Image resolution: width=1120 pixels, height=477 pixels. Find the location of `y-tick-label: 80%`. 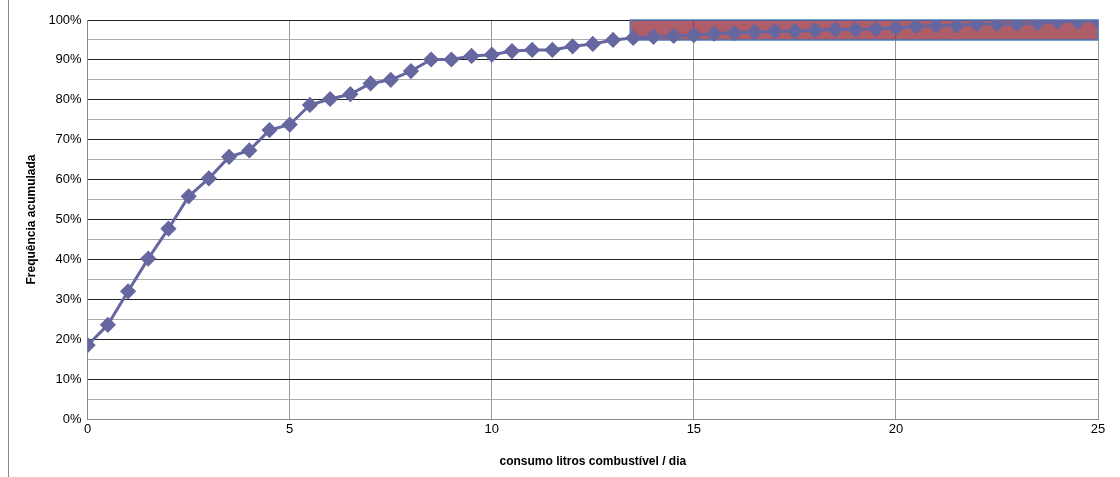

y-tick-label: 80% is located at coordinates (69, 99).